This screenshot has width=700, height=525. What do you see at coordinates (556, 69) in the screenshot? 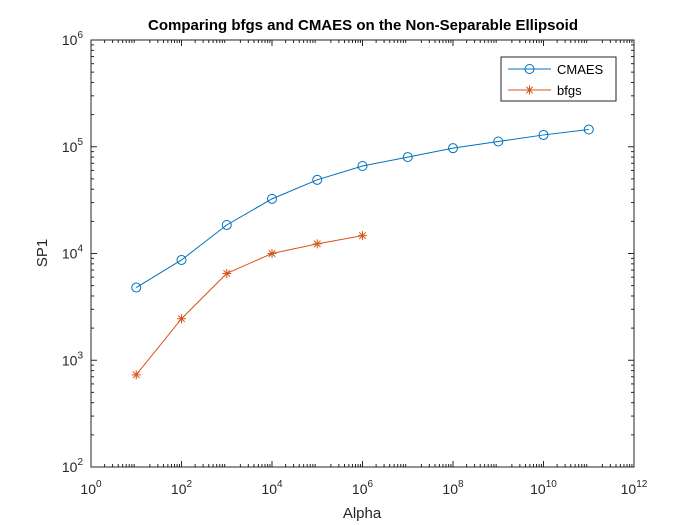
I see `legend-item-cmaes: CMAES` at bounding box center [556, 69].